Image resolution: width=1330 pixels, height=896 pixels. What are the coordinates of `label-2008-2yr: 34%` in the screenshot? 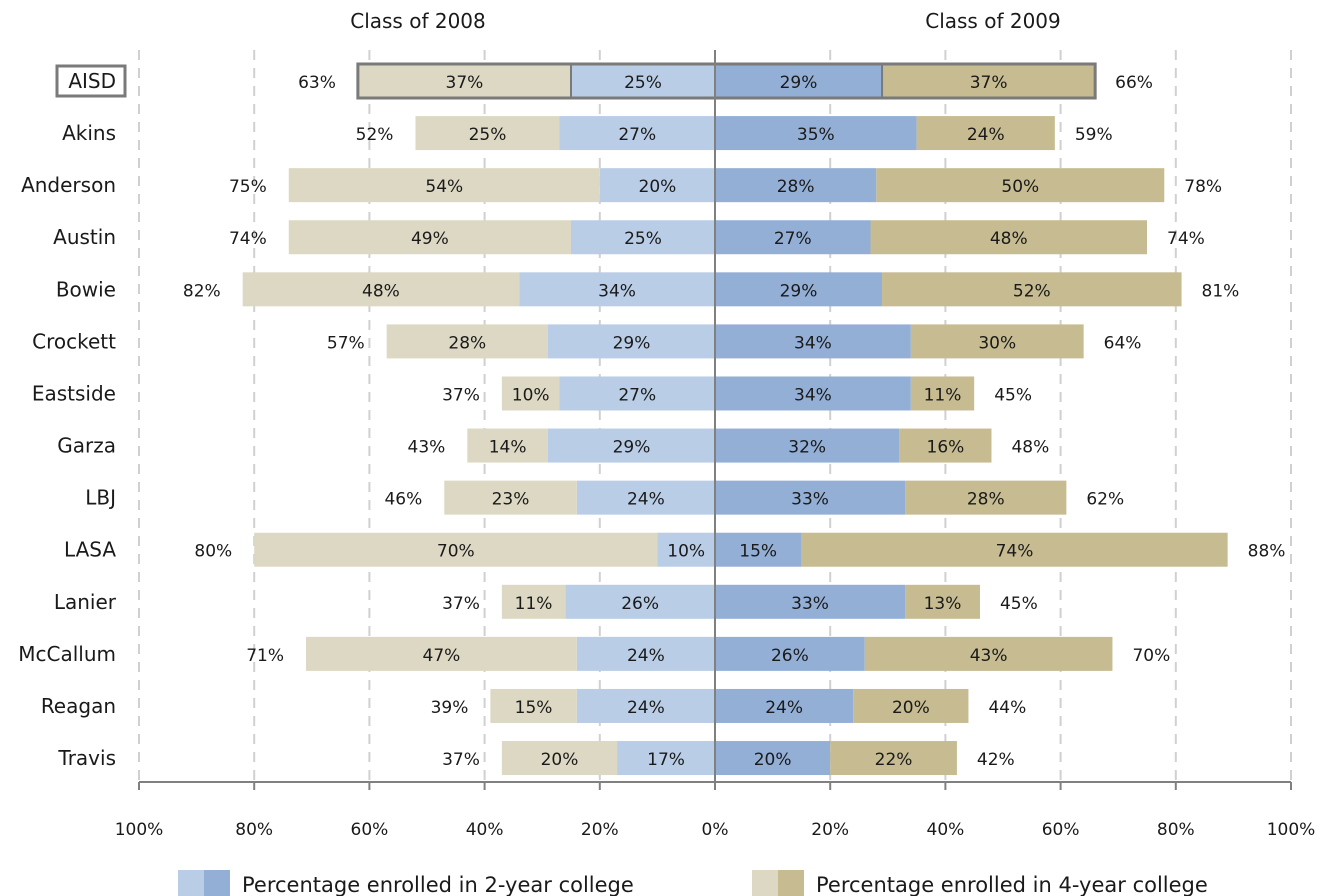 It's located at (617, 291).